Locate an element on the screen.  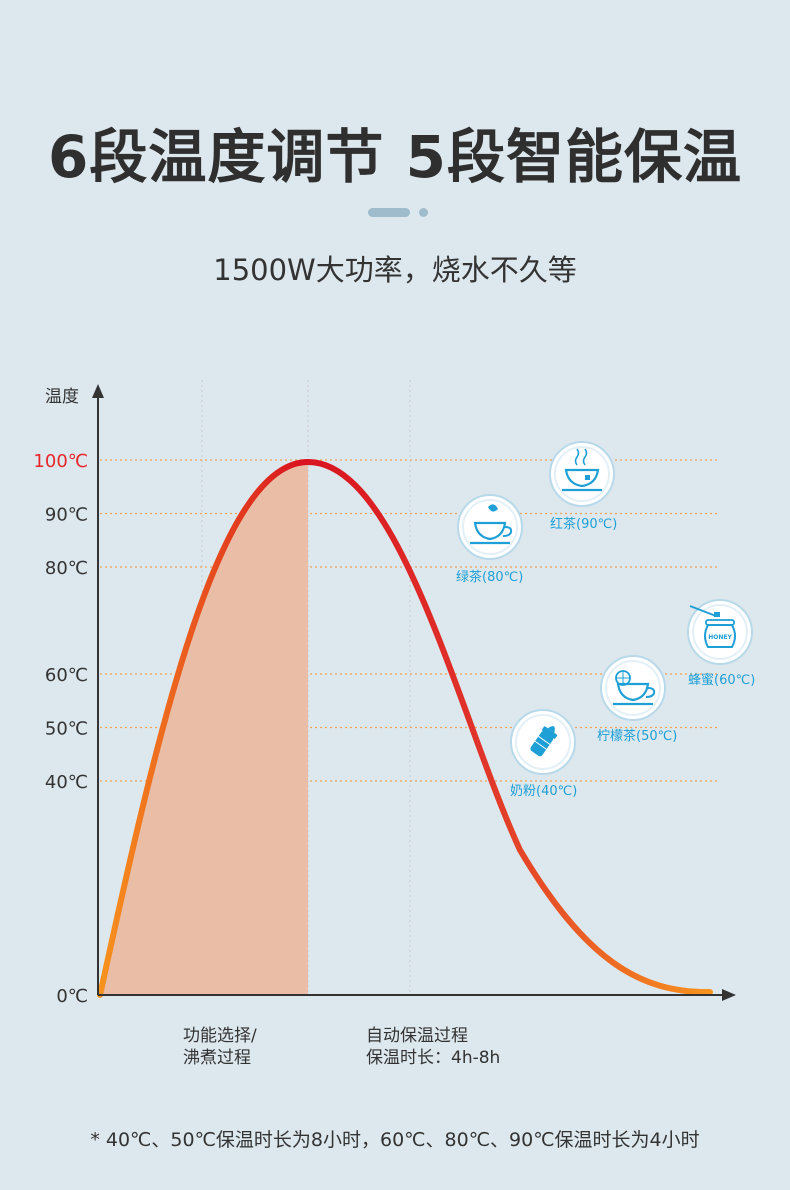
annotation-label-black-tea: 红茶(90℃) is located at coordinates (583, 524).